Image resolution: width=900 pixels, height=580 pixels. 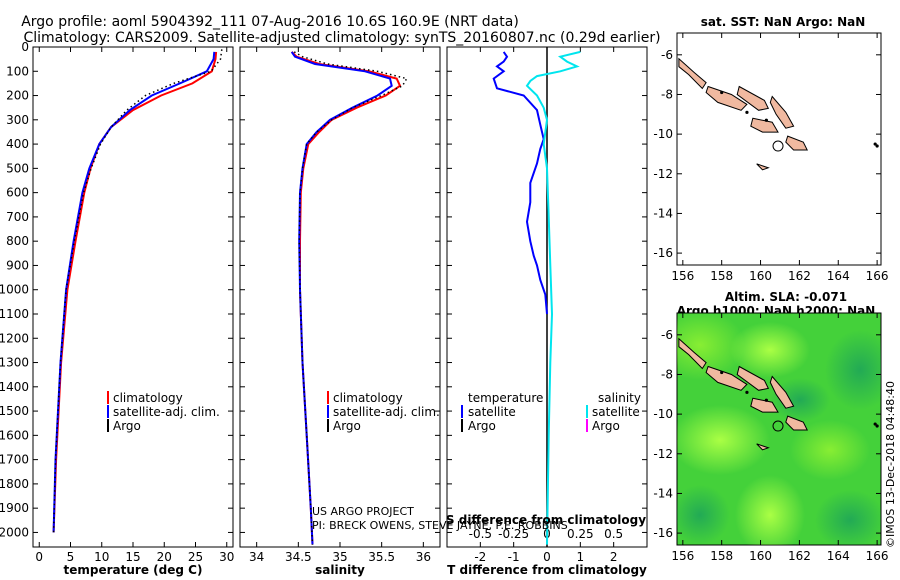 What do you see at coordinates (14, 484) in the screenshot?
I see `y-tick-label: 1800` at bounding box center [14, 484].